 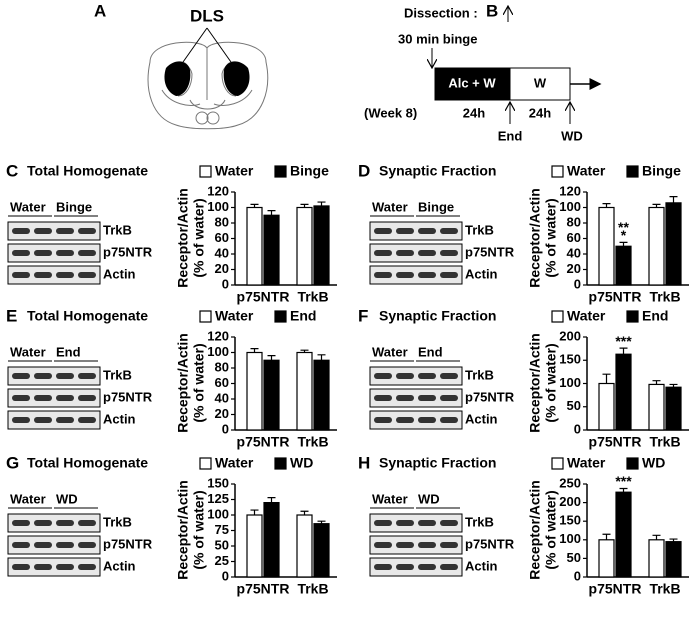 I want to click on panel-label: A, so click(x=100, y=10).